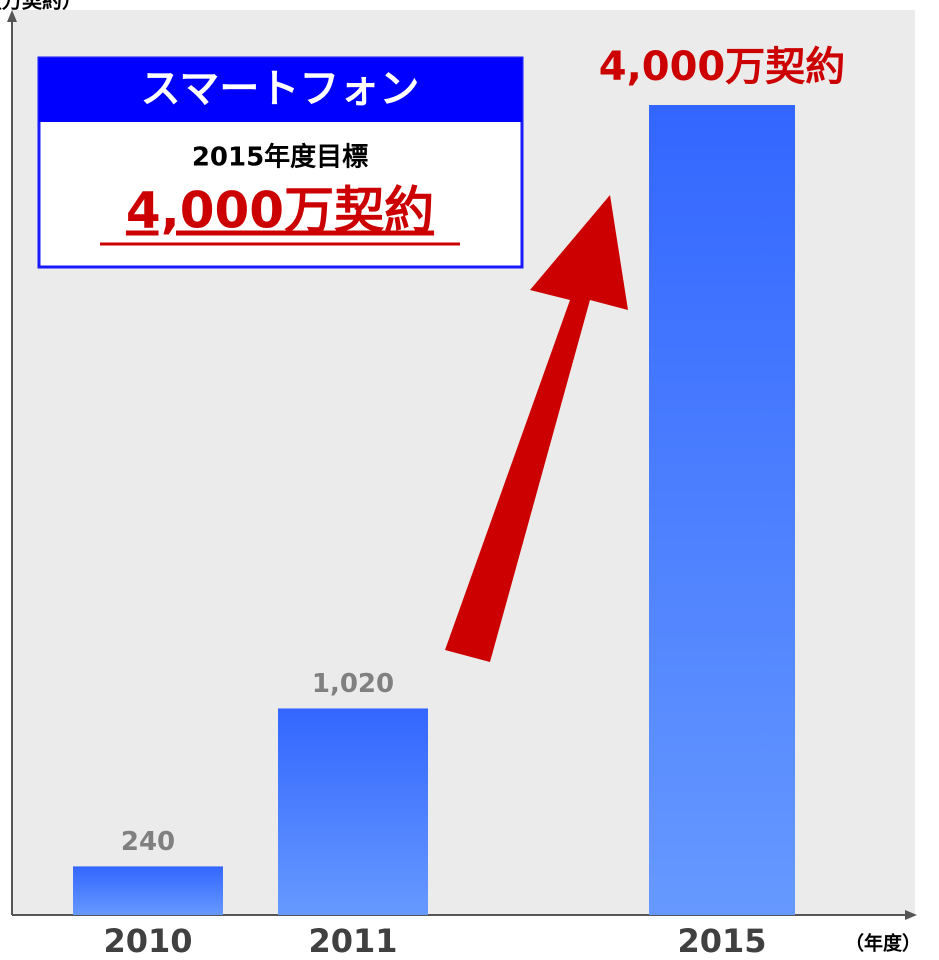  Describe the element at coordinates (721, 941) in the screenshot. I see `x-tick-label: 2015` at that location.